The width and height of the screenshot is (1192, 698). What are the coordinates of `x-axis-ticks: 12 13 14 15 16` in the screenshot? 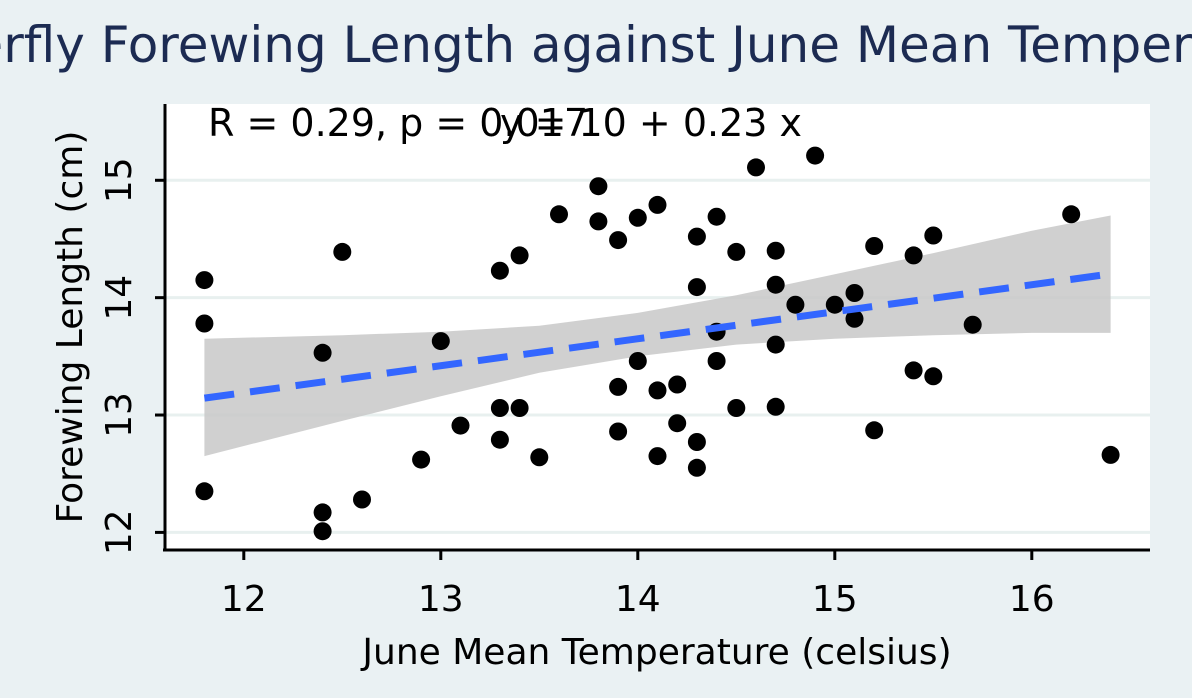 It's located at (638, 585).